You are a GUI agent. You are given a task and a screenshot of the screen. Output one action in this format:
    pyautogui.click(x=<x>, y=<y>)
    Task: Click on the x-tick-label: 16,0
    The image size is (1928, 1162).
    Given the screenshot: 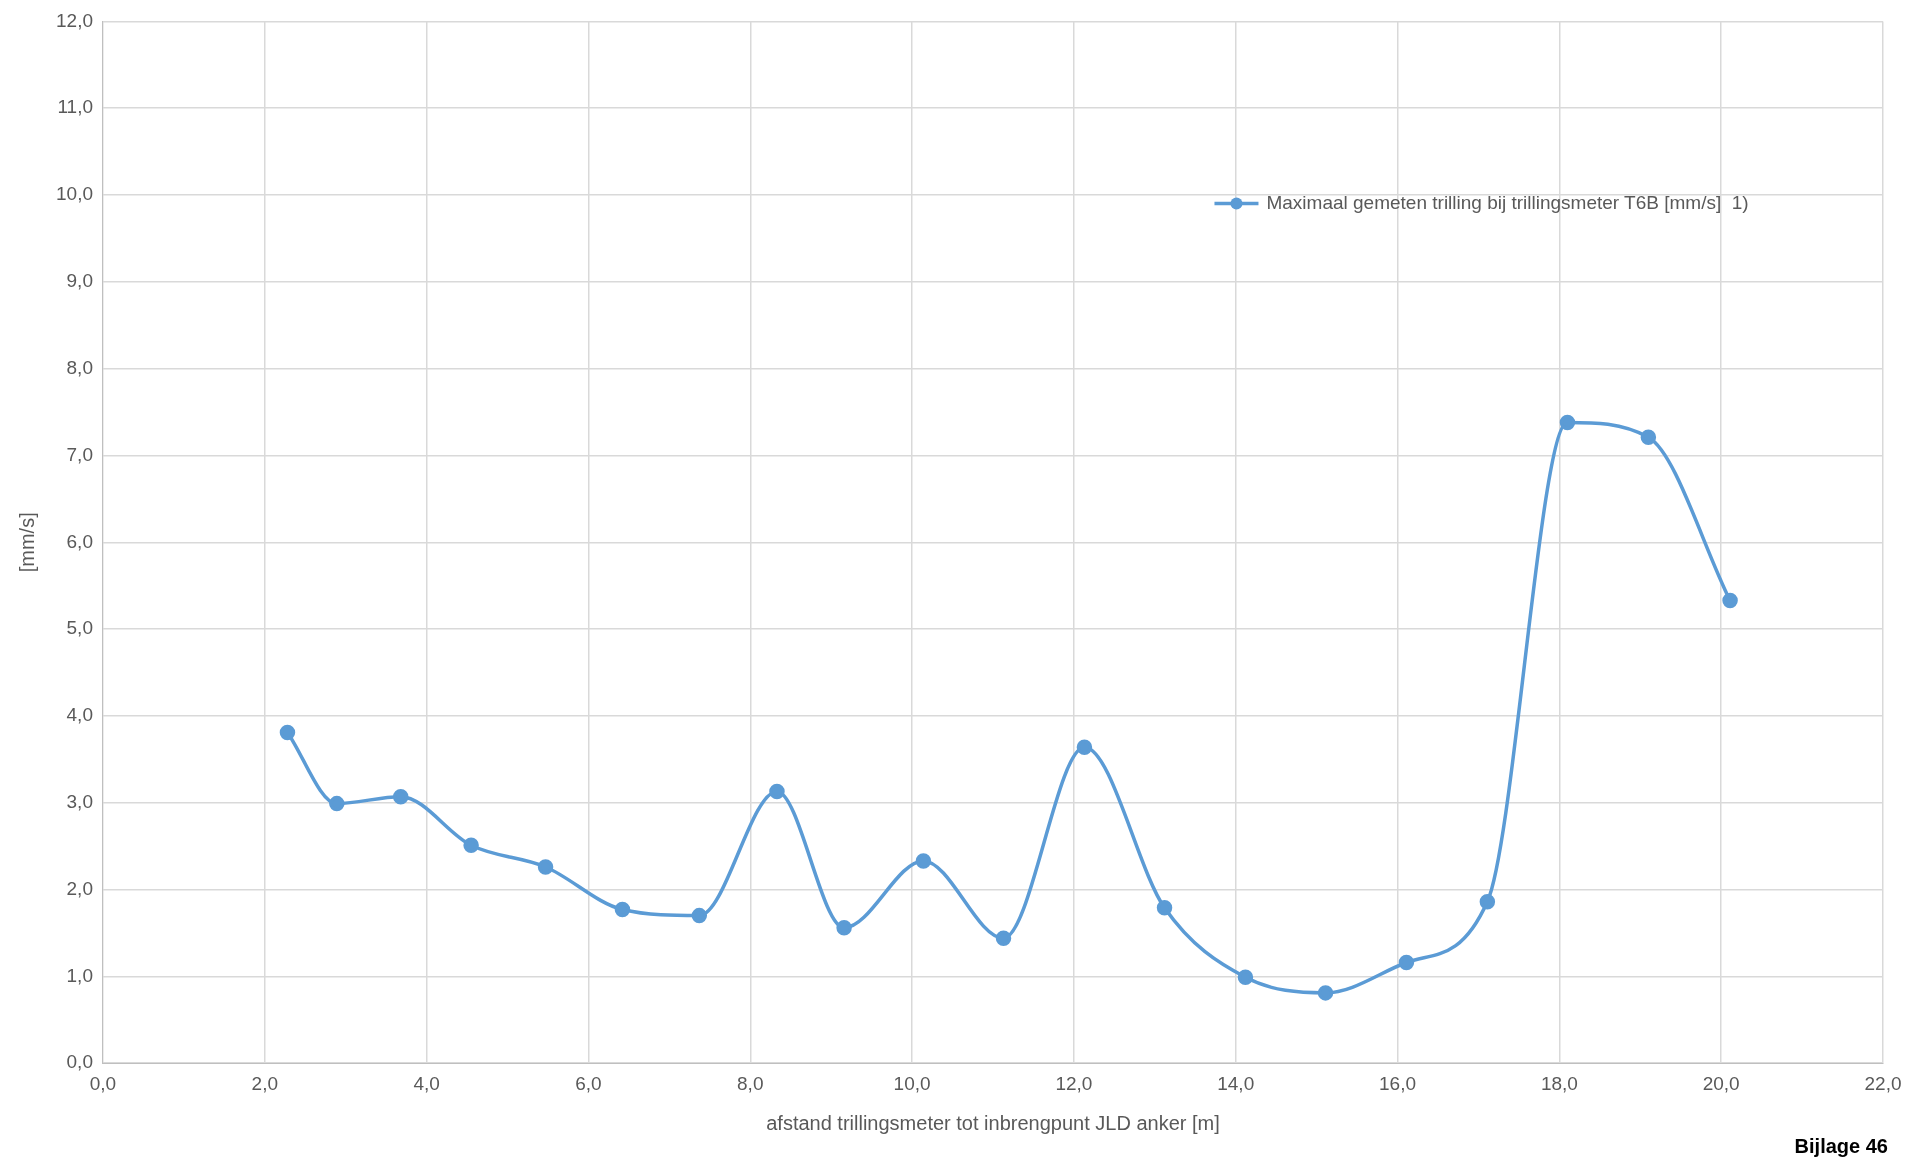 What is the action you would take?
    pyautogui.click(x=1398, y=1083)
    